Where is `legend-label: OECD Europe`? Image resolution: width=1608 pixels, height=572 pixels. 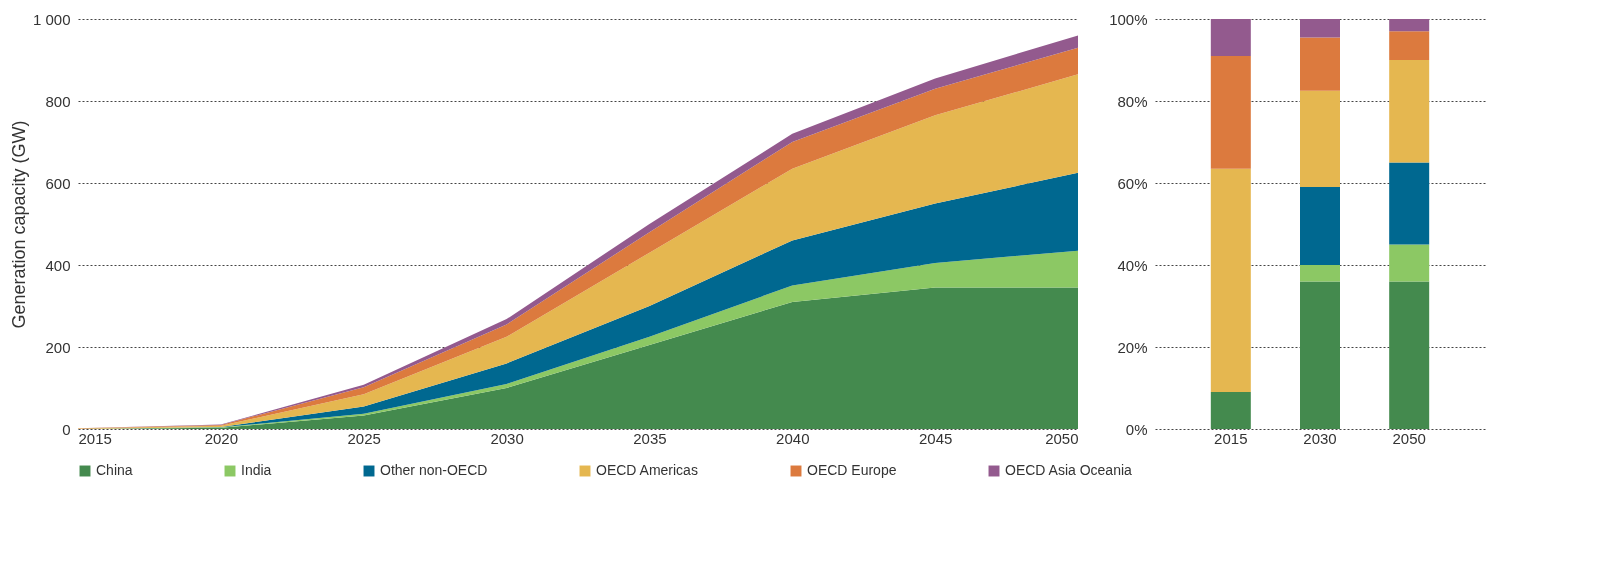
legend-label: OECD Europe is located at coordinates (852, 470).